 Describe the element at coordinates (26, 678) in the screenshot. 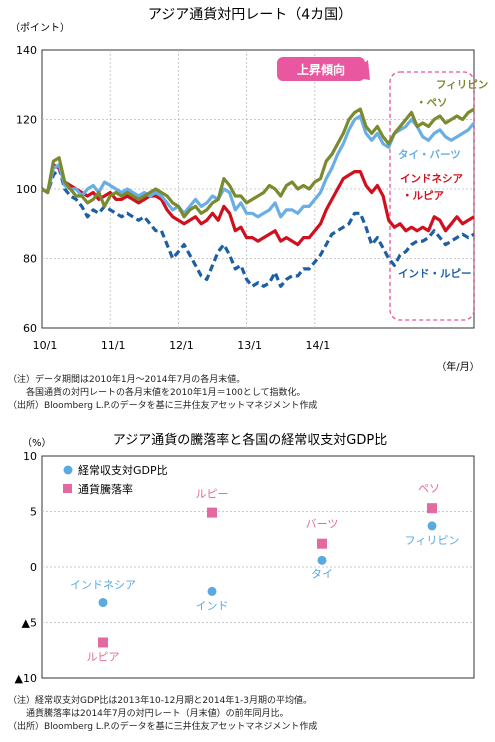

I see `scatter-ytick-label: ▲10` at that location.